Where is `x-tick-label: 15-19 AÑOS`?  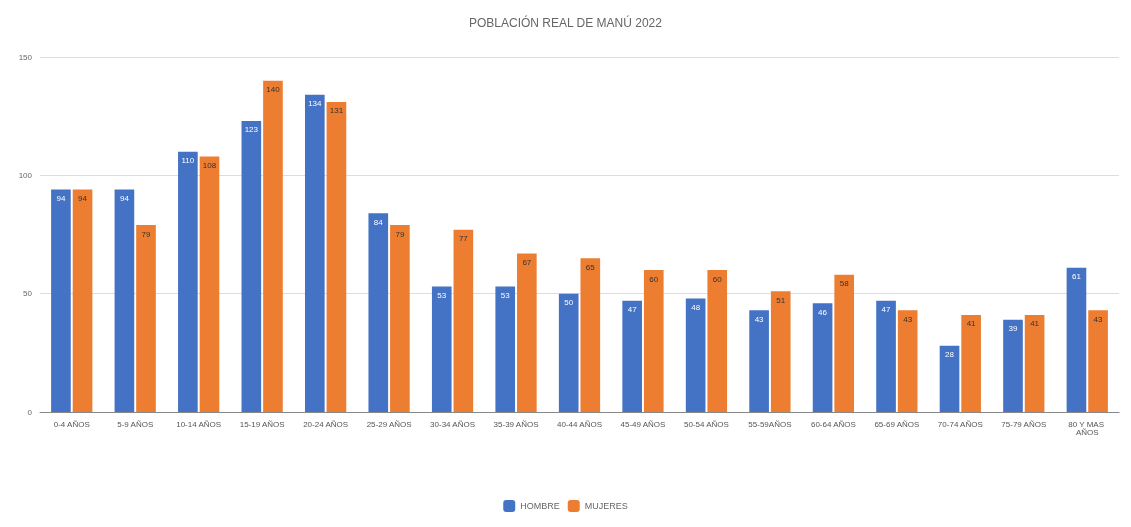
x-tick-label: 15-19 AÑOS is located at coordinates (262, 424).